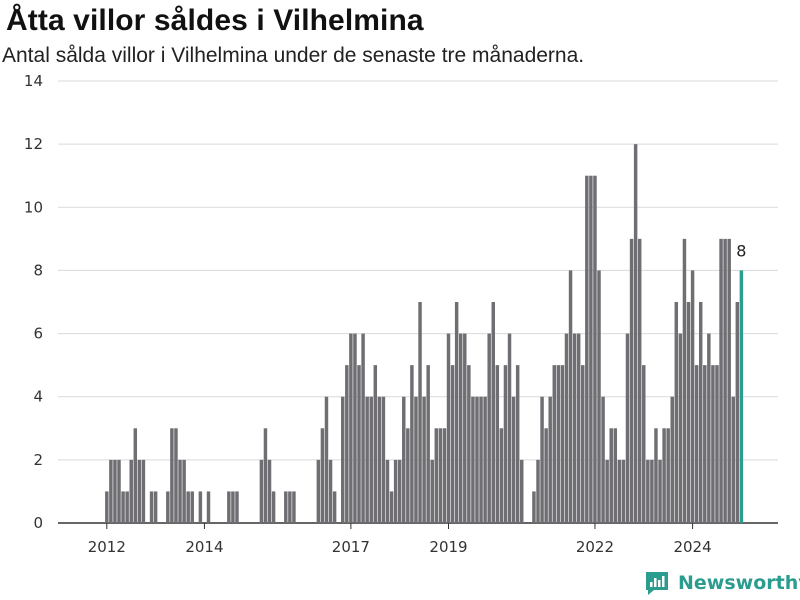 Image resolution: width=800 pixels, height=600 pixels. Describe the element at coordinates (38, 397) in the screenshot. I see `y-tick-label: 4` at that location.